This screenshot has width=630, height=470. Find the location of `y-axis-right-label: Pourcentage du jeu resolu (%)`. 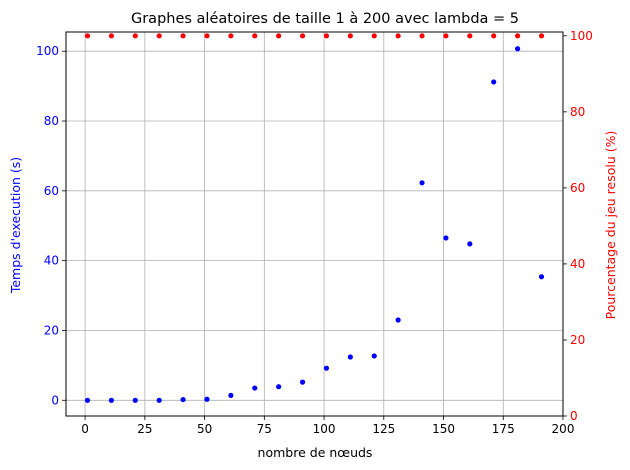

y-axis-right-label: Pourcentage du jeu resolu (%) is located at coordinates (610, 225).